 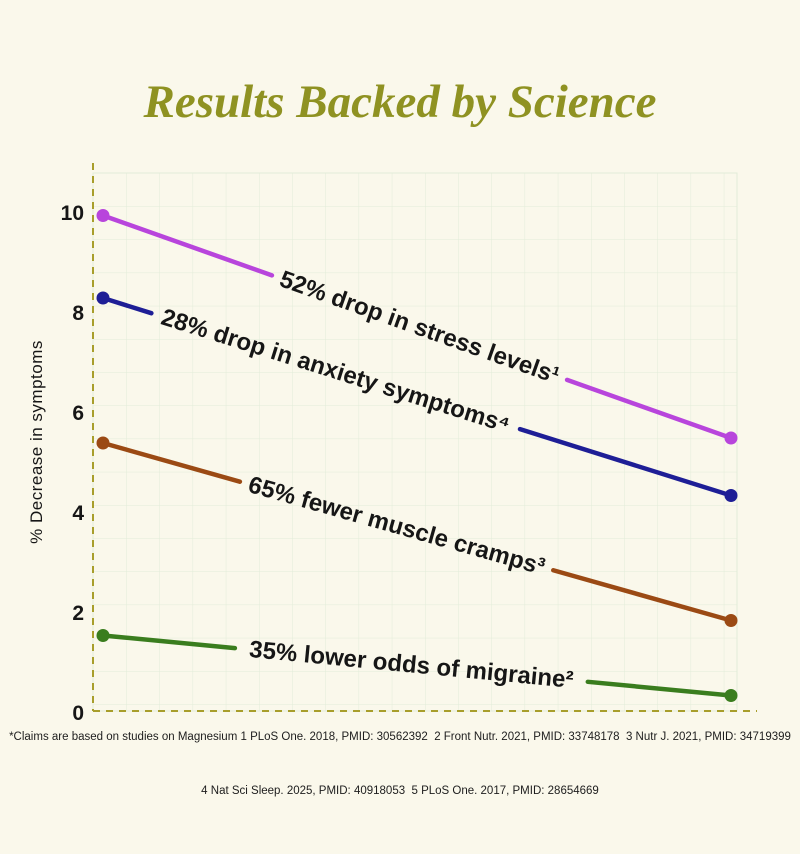 I want to click on y-tick-label: 0, so click(x=78, y=713).